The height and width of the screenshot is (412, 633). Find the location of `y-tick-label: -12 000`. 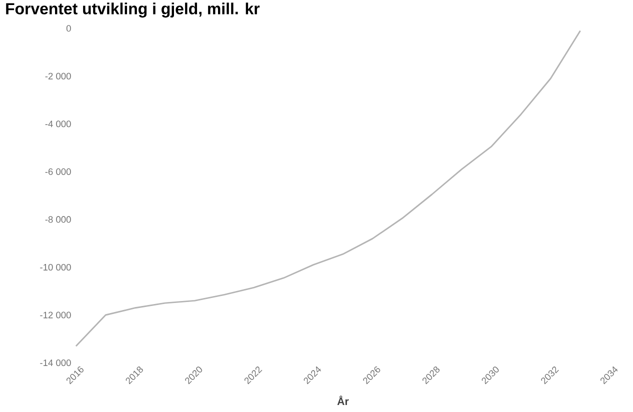

y-tick-label: -12 000 is located at coordinates (55, 315).